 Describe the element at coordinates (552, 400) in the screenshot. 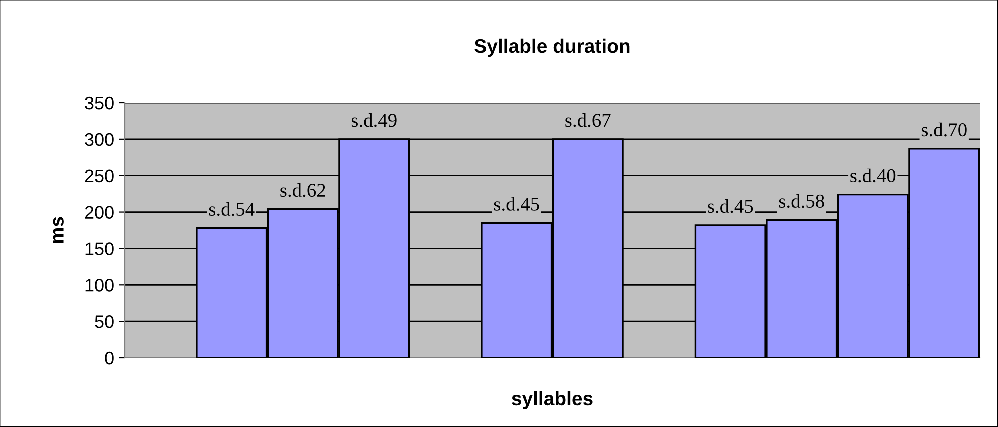

I see `x-axis-title: syllables` at that location.